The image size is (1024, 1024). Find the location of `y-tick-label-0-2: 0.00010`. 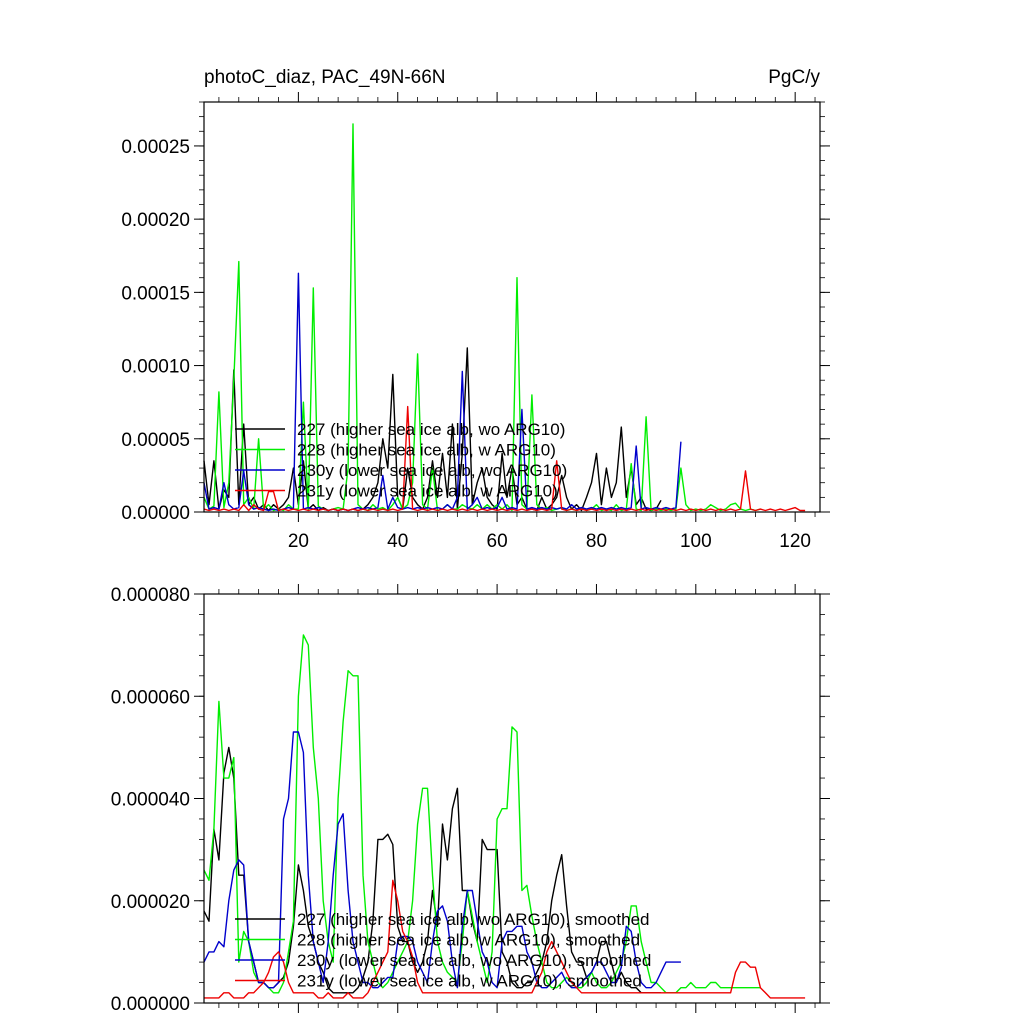

y-tick-label-0-2: 0.00010 is located at coordinates (155, 367).